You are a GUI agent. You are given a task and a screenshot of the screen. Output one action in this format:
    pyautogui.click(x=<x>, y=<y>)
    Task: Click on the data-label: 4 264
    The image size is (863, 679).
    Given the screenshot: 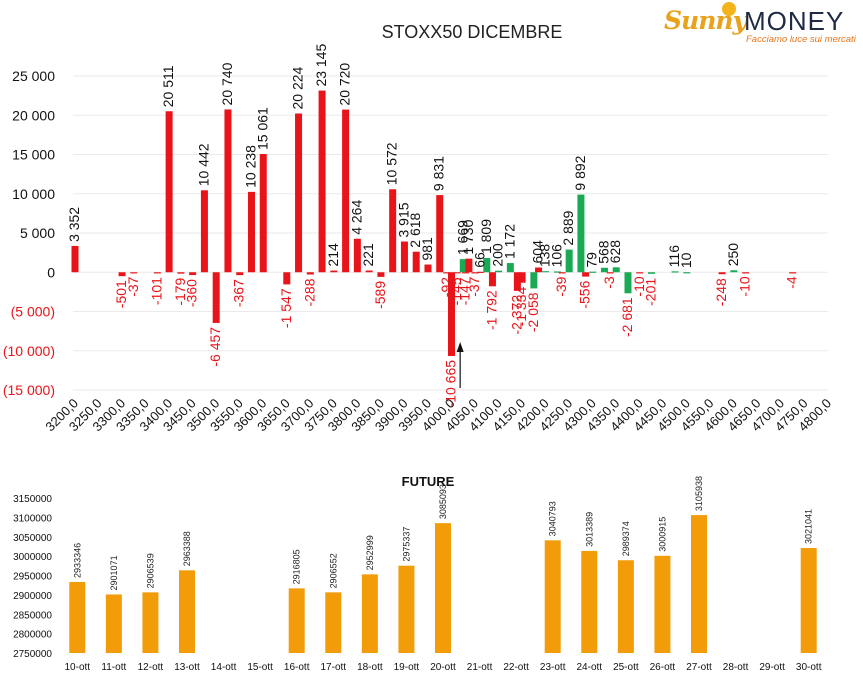 What is the action you would take?
    pyautogui.click(x=356, y=217)
    